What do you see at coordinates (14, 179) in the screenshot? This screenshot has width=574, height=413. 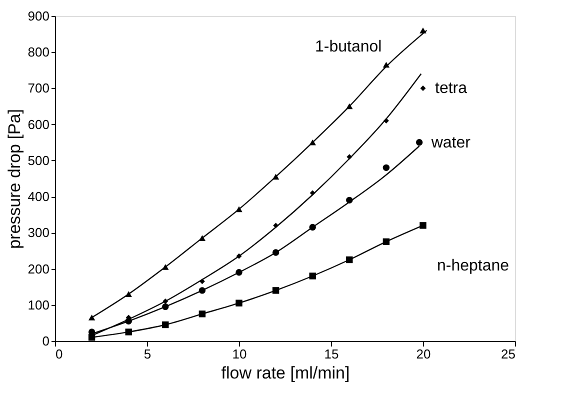 I see `y-axis-title: pressure drop [Pa]` at bounding box center [14, 179].